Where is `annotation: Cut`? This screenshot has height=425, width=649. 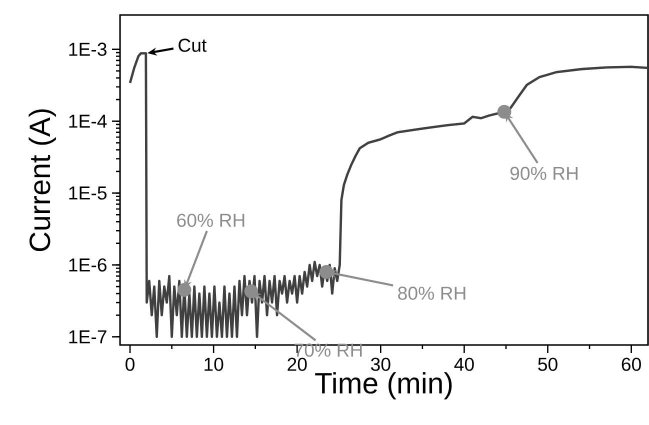 annotation: Cut is located at coordinates (192, 45).